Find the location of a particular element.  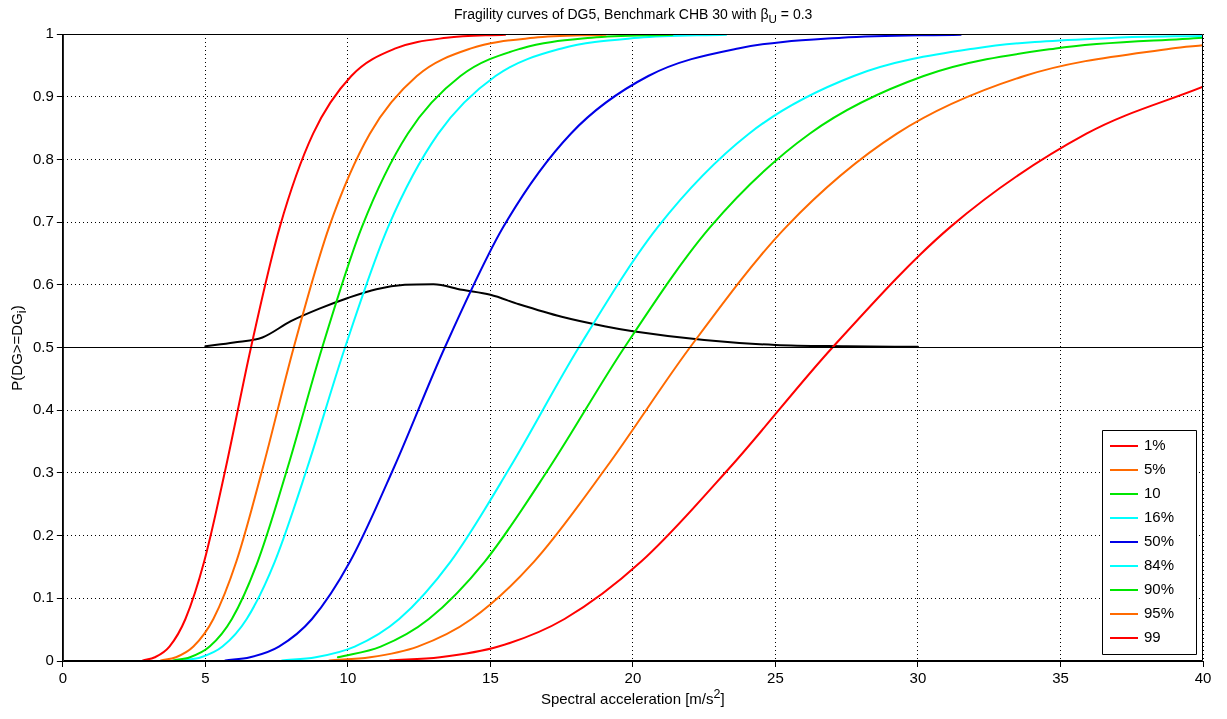

y-tick-label: 0.8 is located at coordinates (43, 158).